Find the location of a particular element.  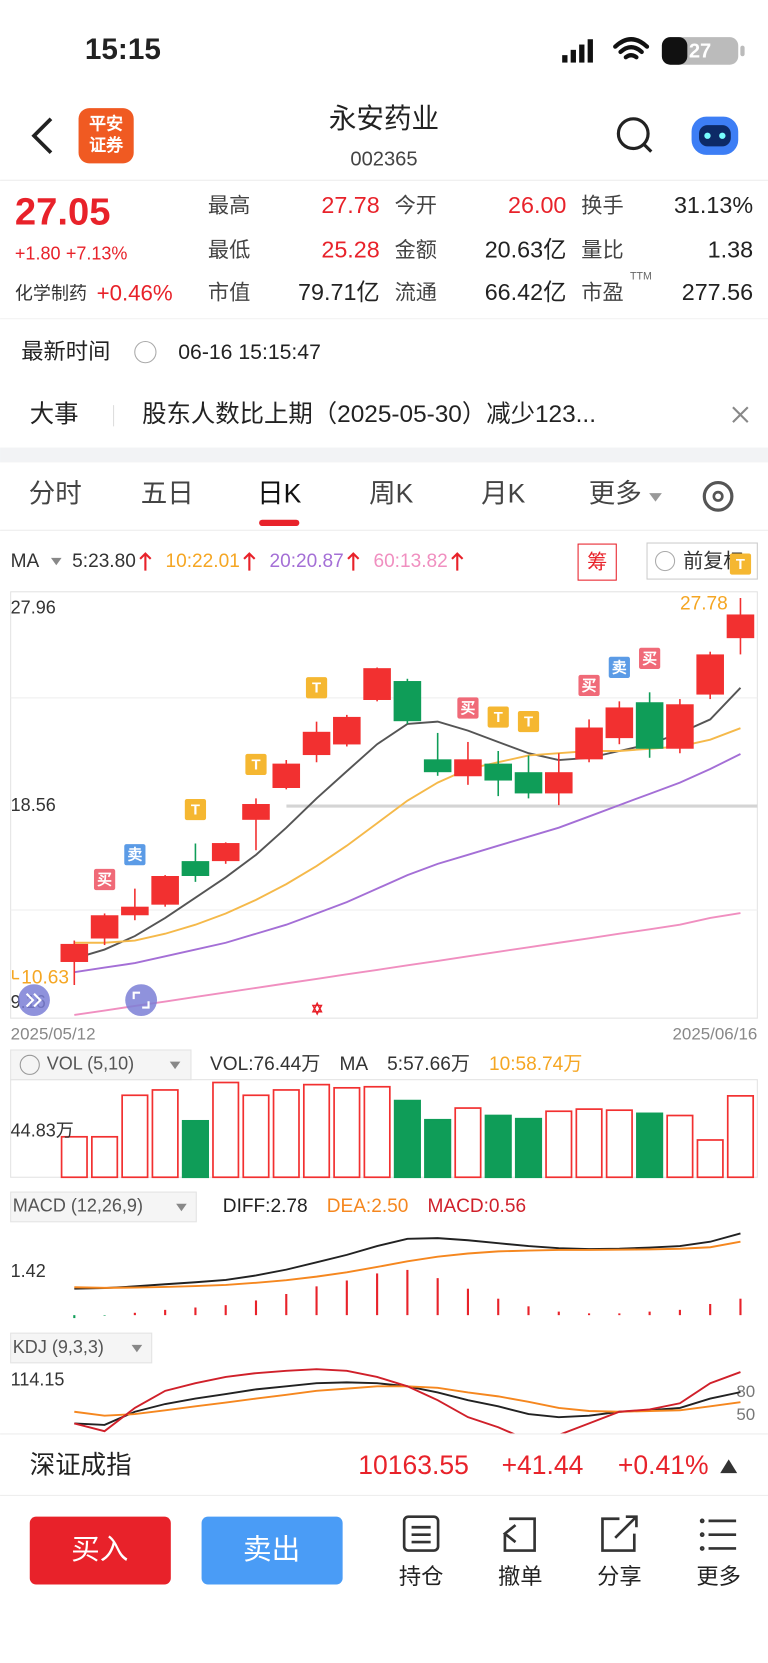

search-button is located at coordinates (634, 135).